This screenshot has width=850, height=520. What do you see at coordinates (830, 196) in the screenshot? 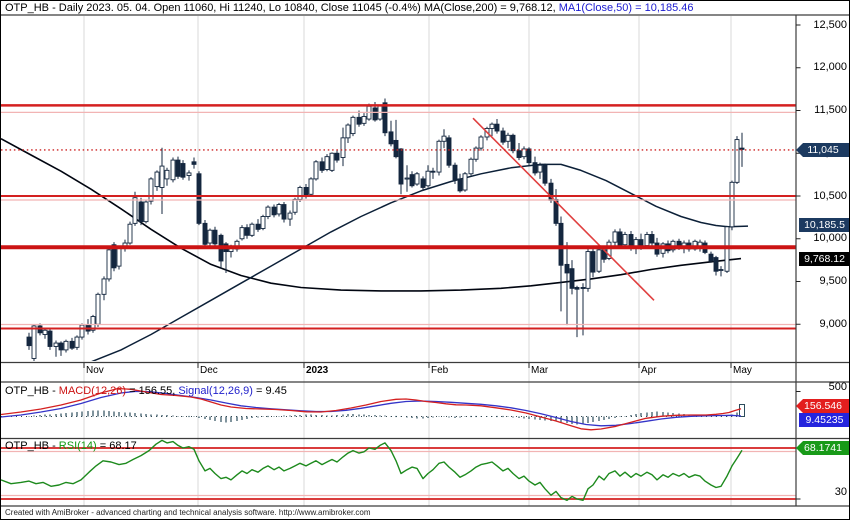
I see `y-axis-label-price: 10,500` at bounding box center [830, 196].